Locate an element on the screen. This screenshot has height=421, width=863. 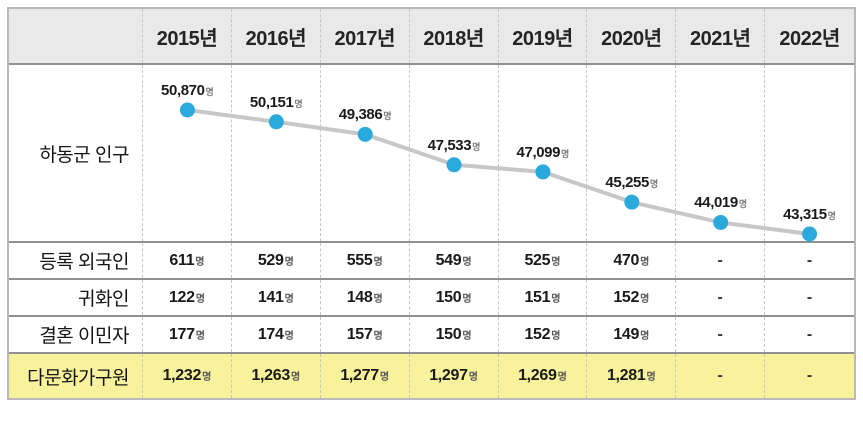
data-point-value: 44,019 is located at coordinates (716, 203).